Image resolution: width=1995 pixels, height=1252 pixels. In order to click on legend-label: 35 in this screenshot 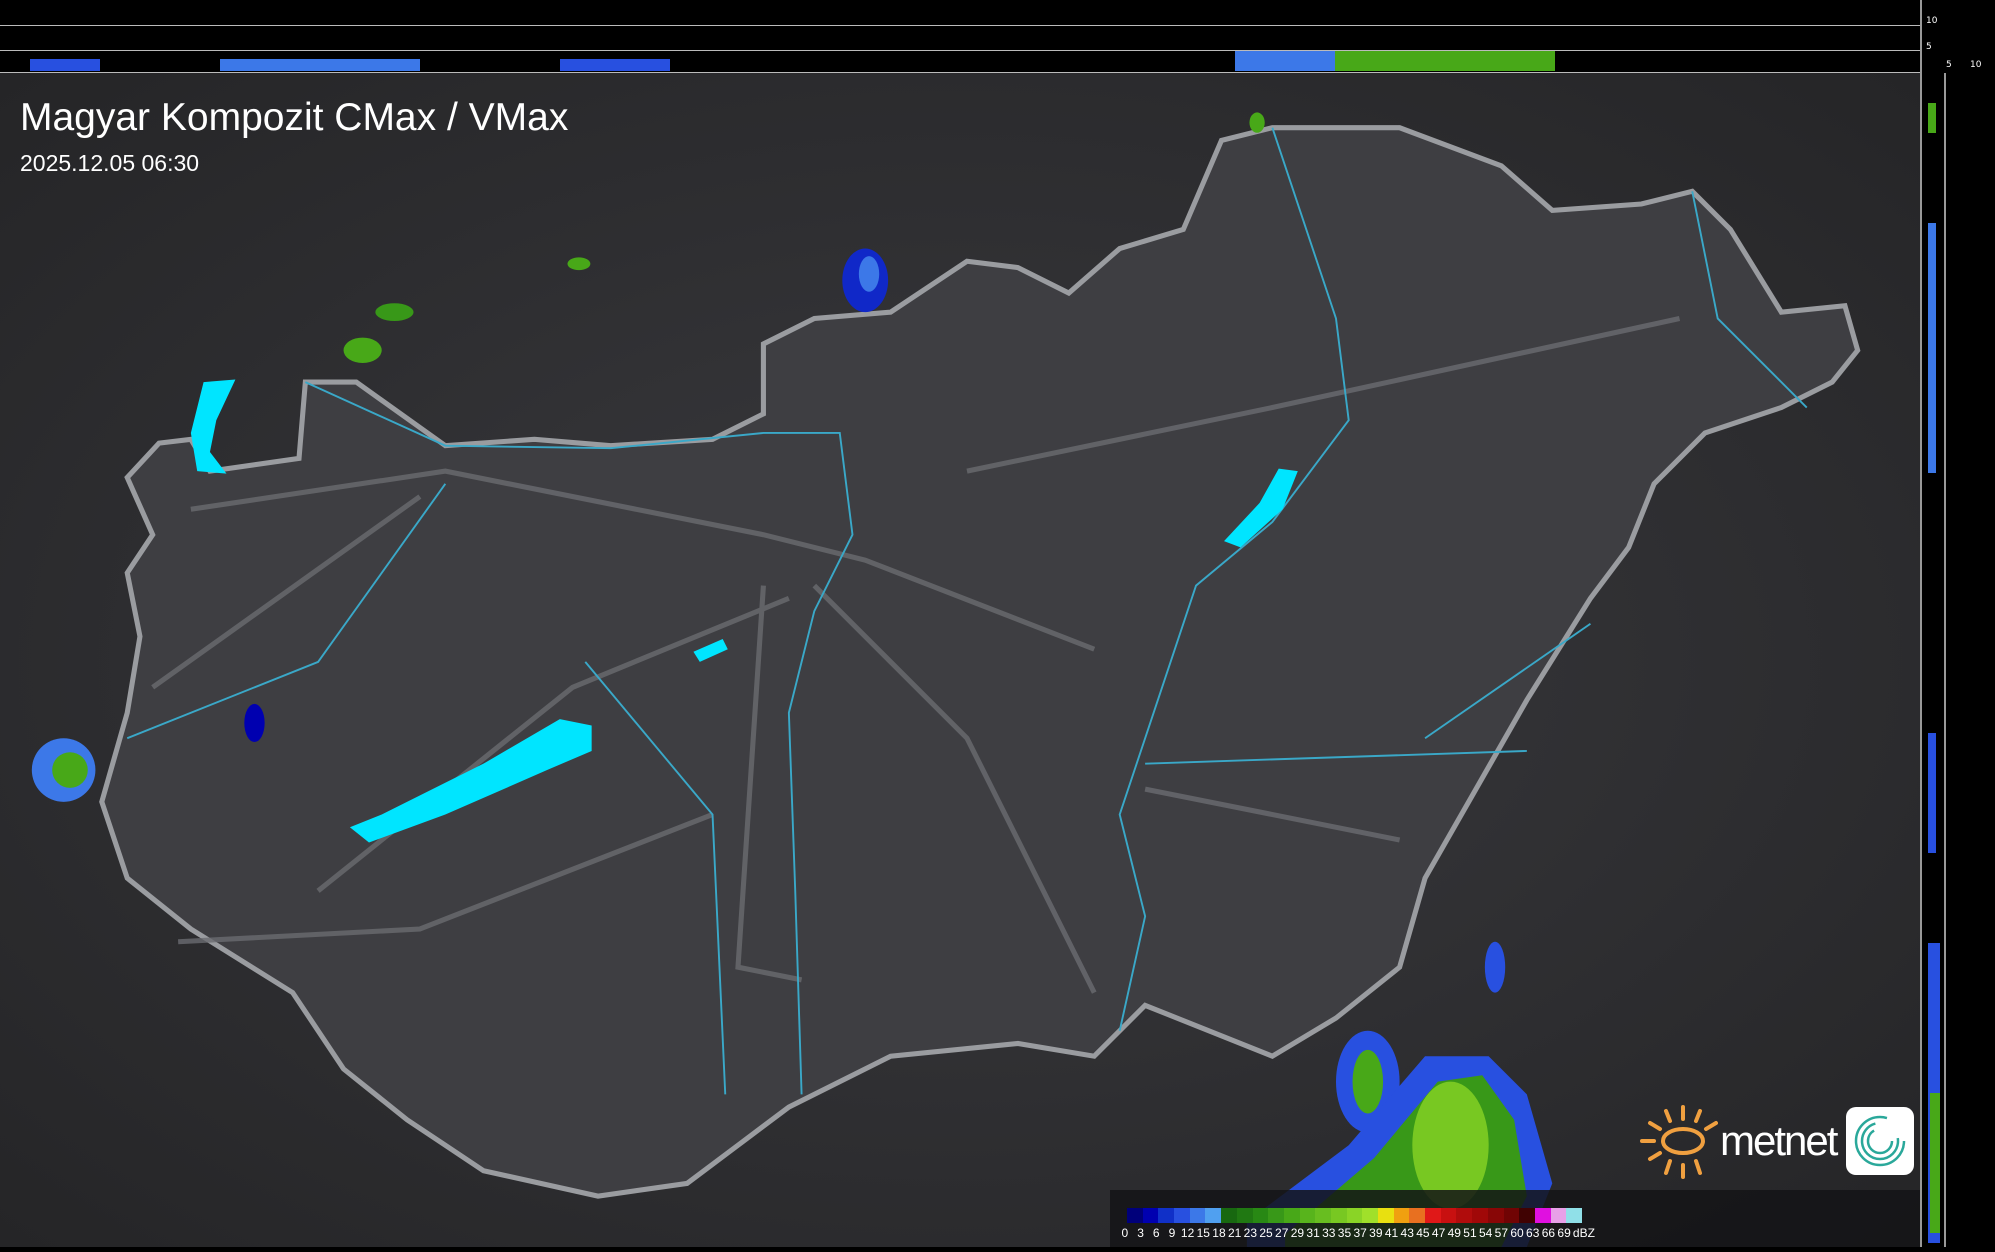, I will do `click(1344, 1233)`.